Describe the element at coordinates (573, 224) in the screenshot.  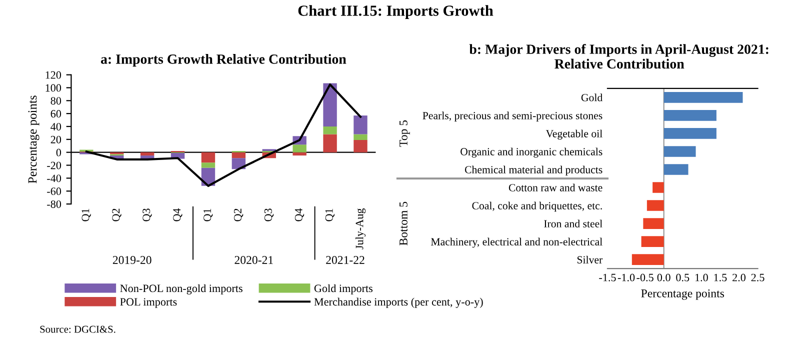
I see `y-tick-label: Iron and steel` at that location.